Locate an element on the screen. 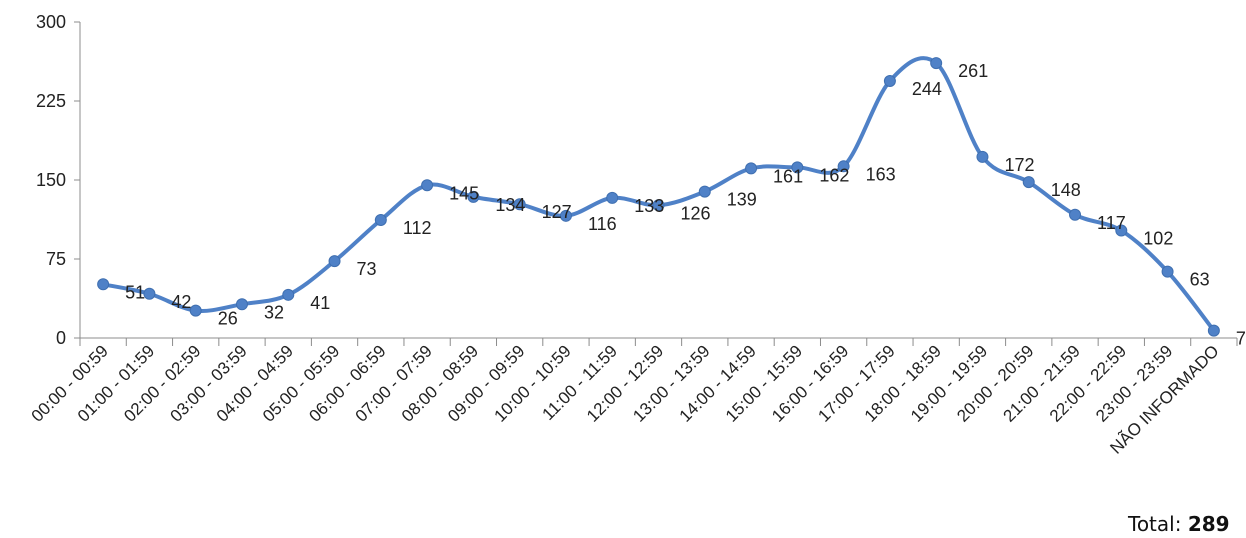 The image size is (1246, 538). data-label: 145 is located at coordinates (464, 193).